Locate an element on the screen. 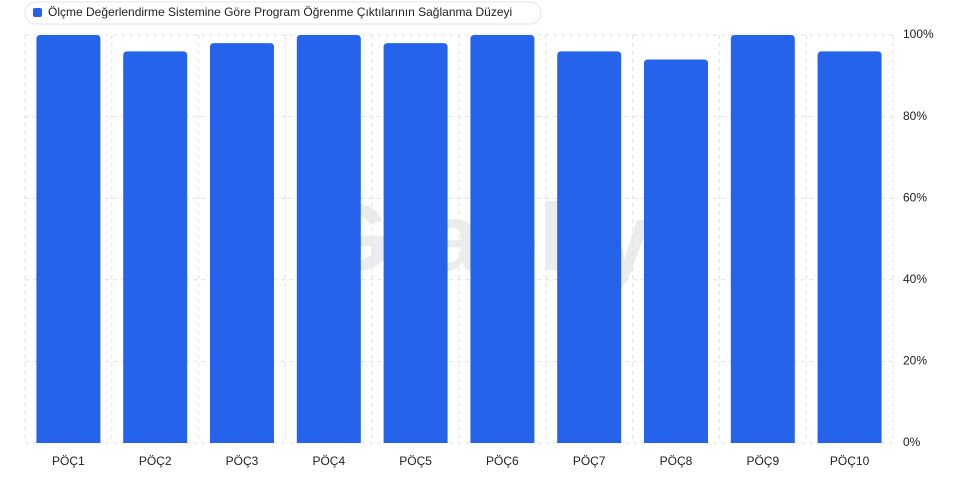 Image resolution: width=956 pixels, height=486 pixels. legend is located at coordinates (283, 13).